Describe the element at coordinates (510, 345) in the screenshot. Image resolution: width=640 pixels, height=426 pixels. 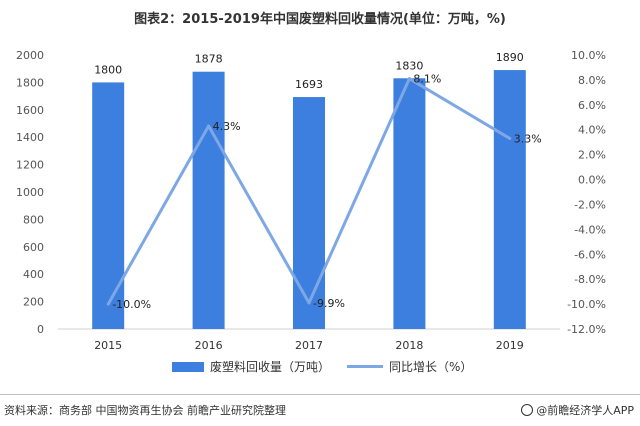
I see `x-tick-label: 2019` at that location.